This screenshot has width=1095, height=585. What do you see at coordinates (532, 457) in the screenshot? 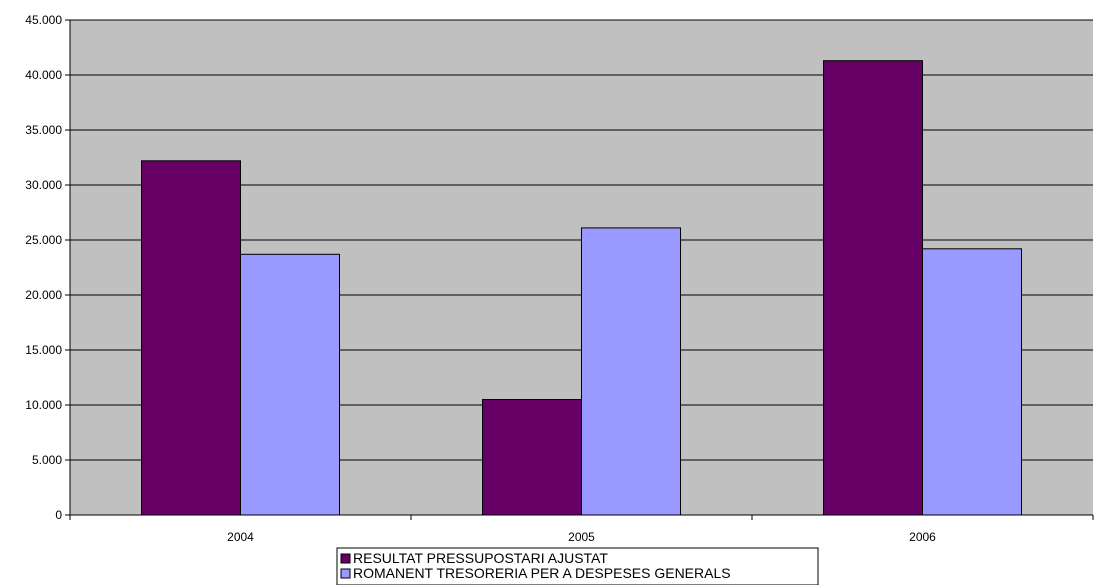
I see `bar-resultat-2005` at bounding box center [532, 457].